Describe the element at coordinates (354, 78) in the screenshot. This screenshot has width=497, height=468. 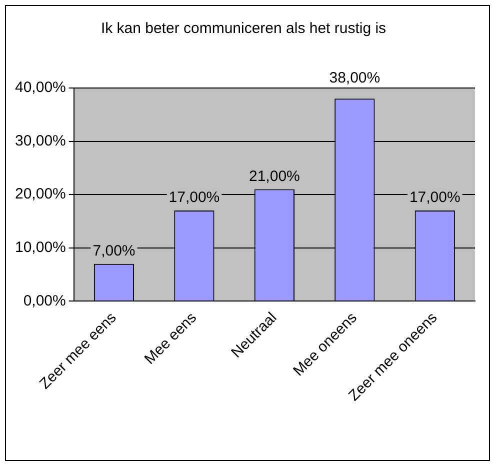
I see `data-label: 38,00%` at that location.